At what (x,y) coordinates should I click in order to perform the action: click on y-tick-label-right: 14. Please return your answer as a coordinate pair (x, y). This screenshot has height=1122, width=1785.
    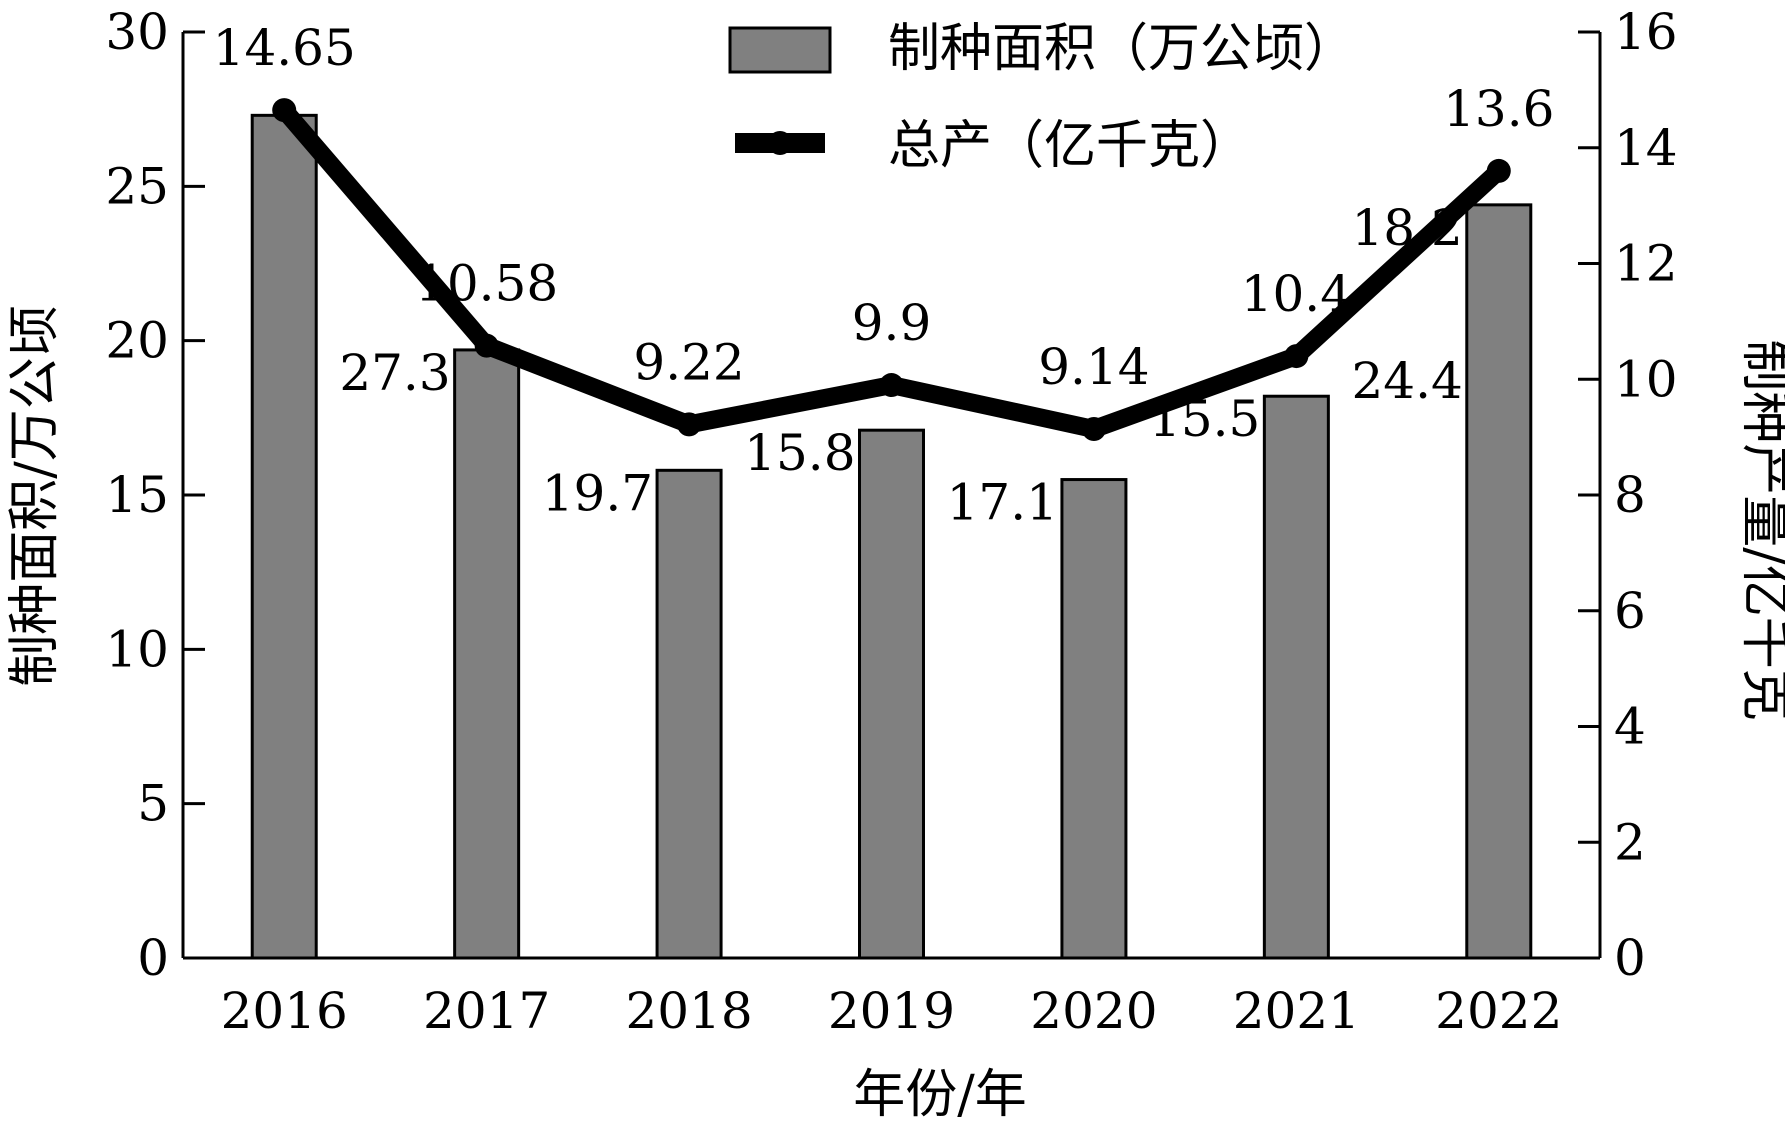
    Looking at the image, I should click on (1646, 148).